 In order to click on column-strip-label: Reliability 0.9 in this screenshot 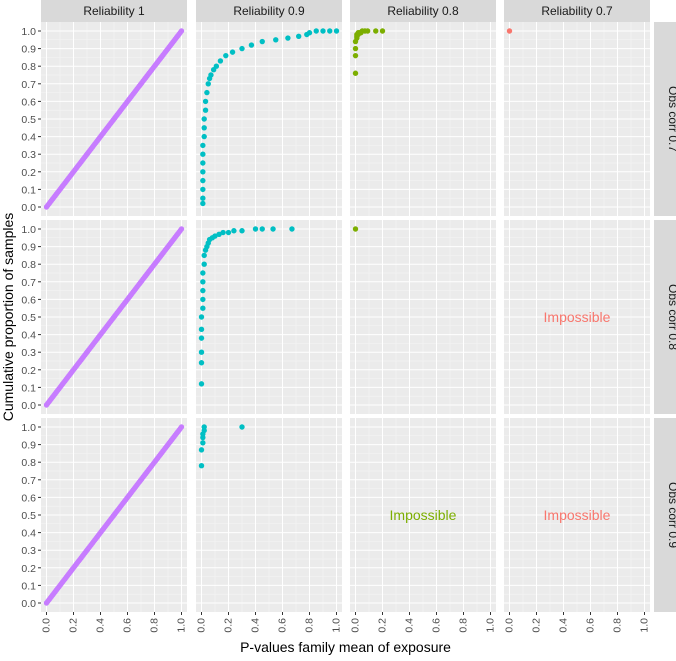, I will do `click(269, 11)`.